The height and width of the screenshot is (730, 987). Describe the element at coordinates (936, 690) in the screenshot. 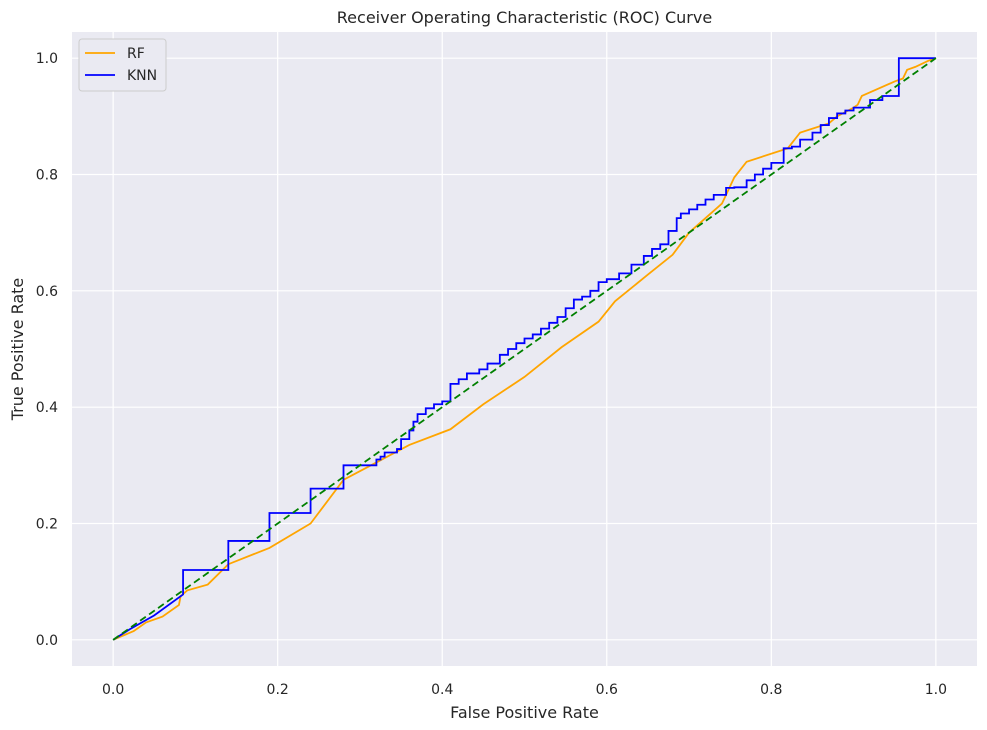

I see `x-tick-label: 1.0` at that location.